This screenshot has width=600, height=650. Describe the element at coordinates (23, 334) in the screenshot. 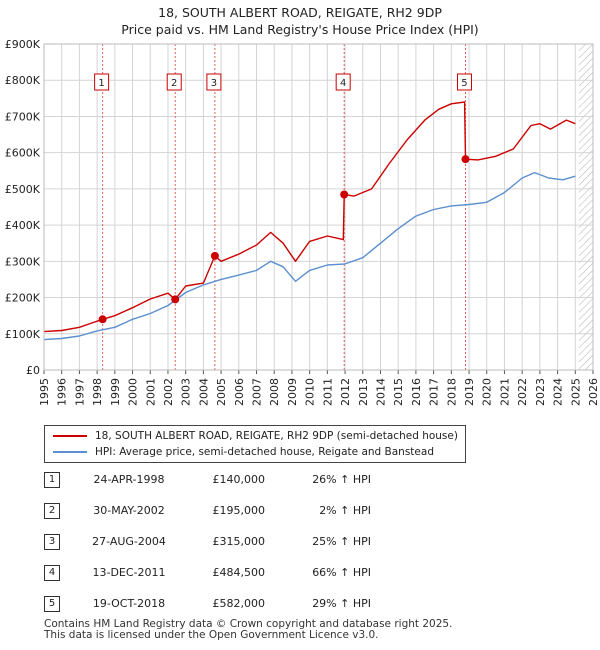

I see `y-tick-label: £100K` at that location.